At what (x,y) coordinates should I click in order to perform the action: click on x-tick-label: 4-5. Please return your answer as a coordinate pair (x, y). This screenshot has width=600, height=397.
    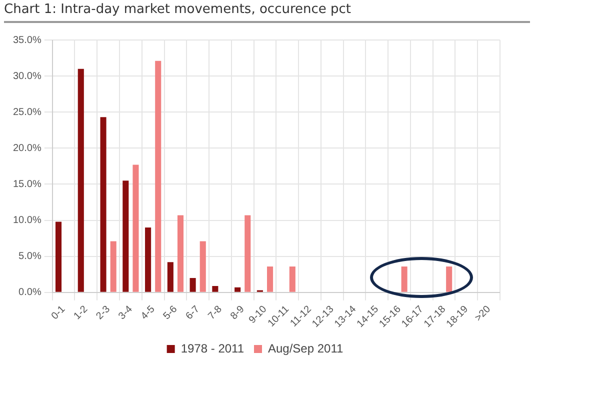
    Looking at the image, I should click on (148, 313).